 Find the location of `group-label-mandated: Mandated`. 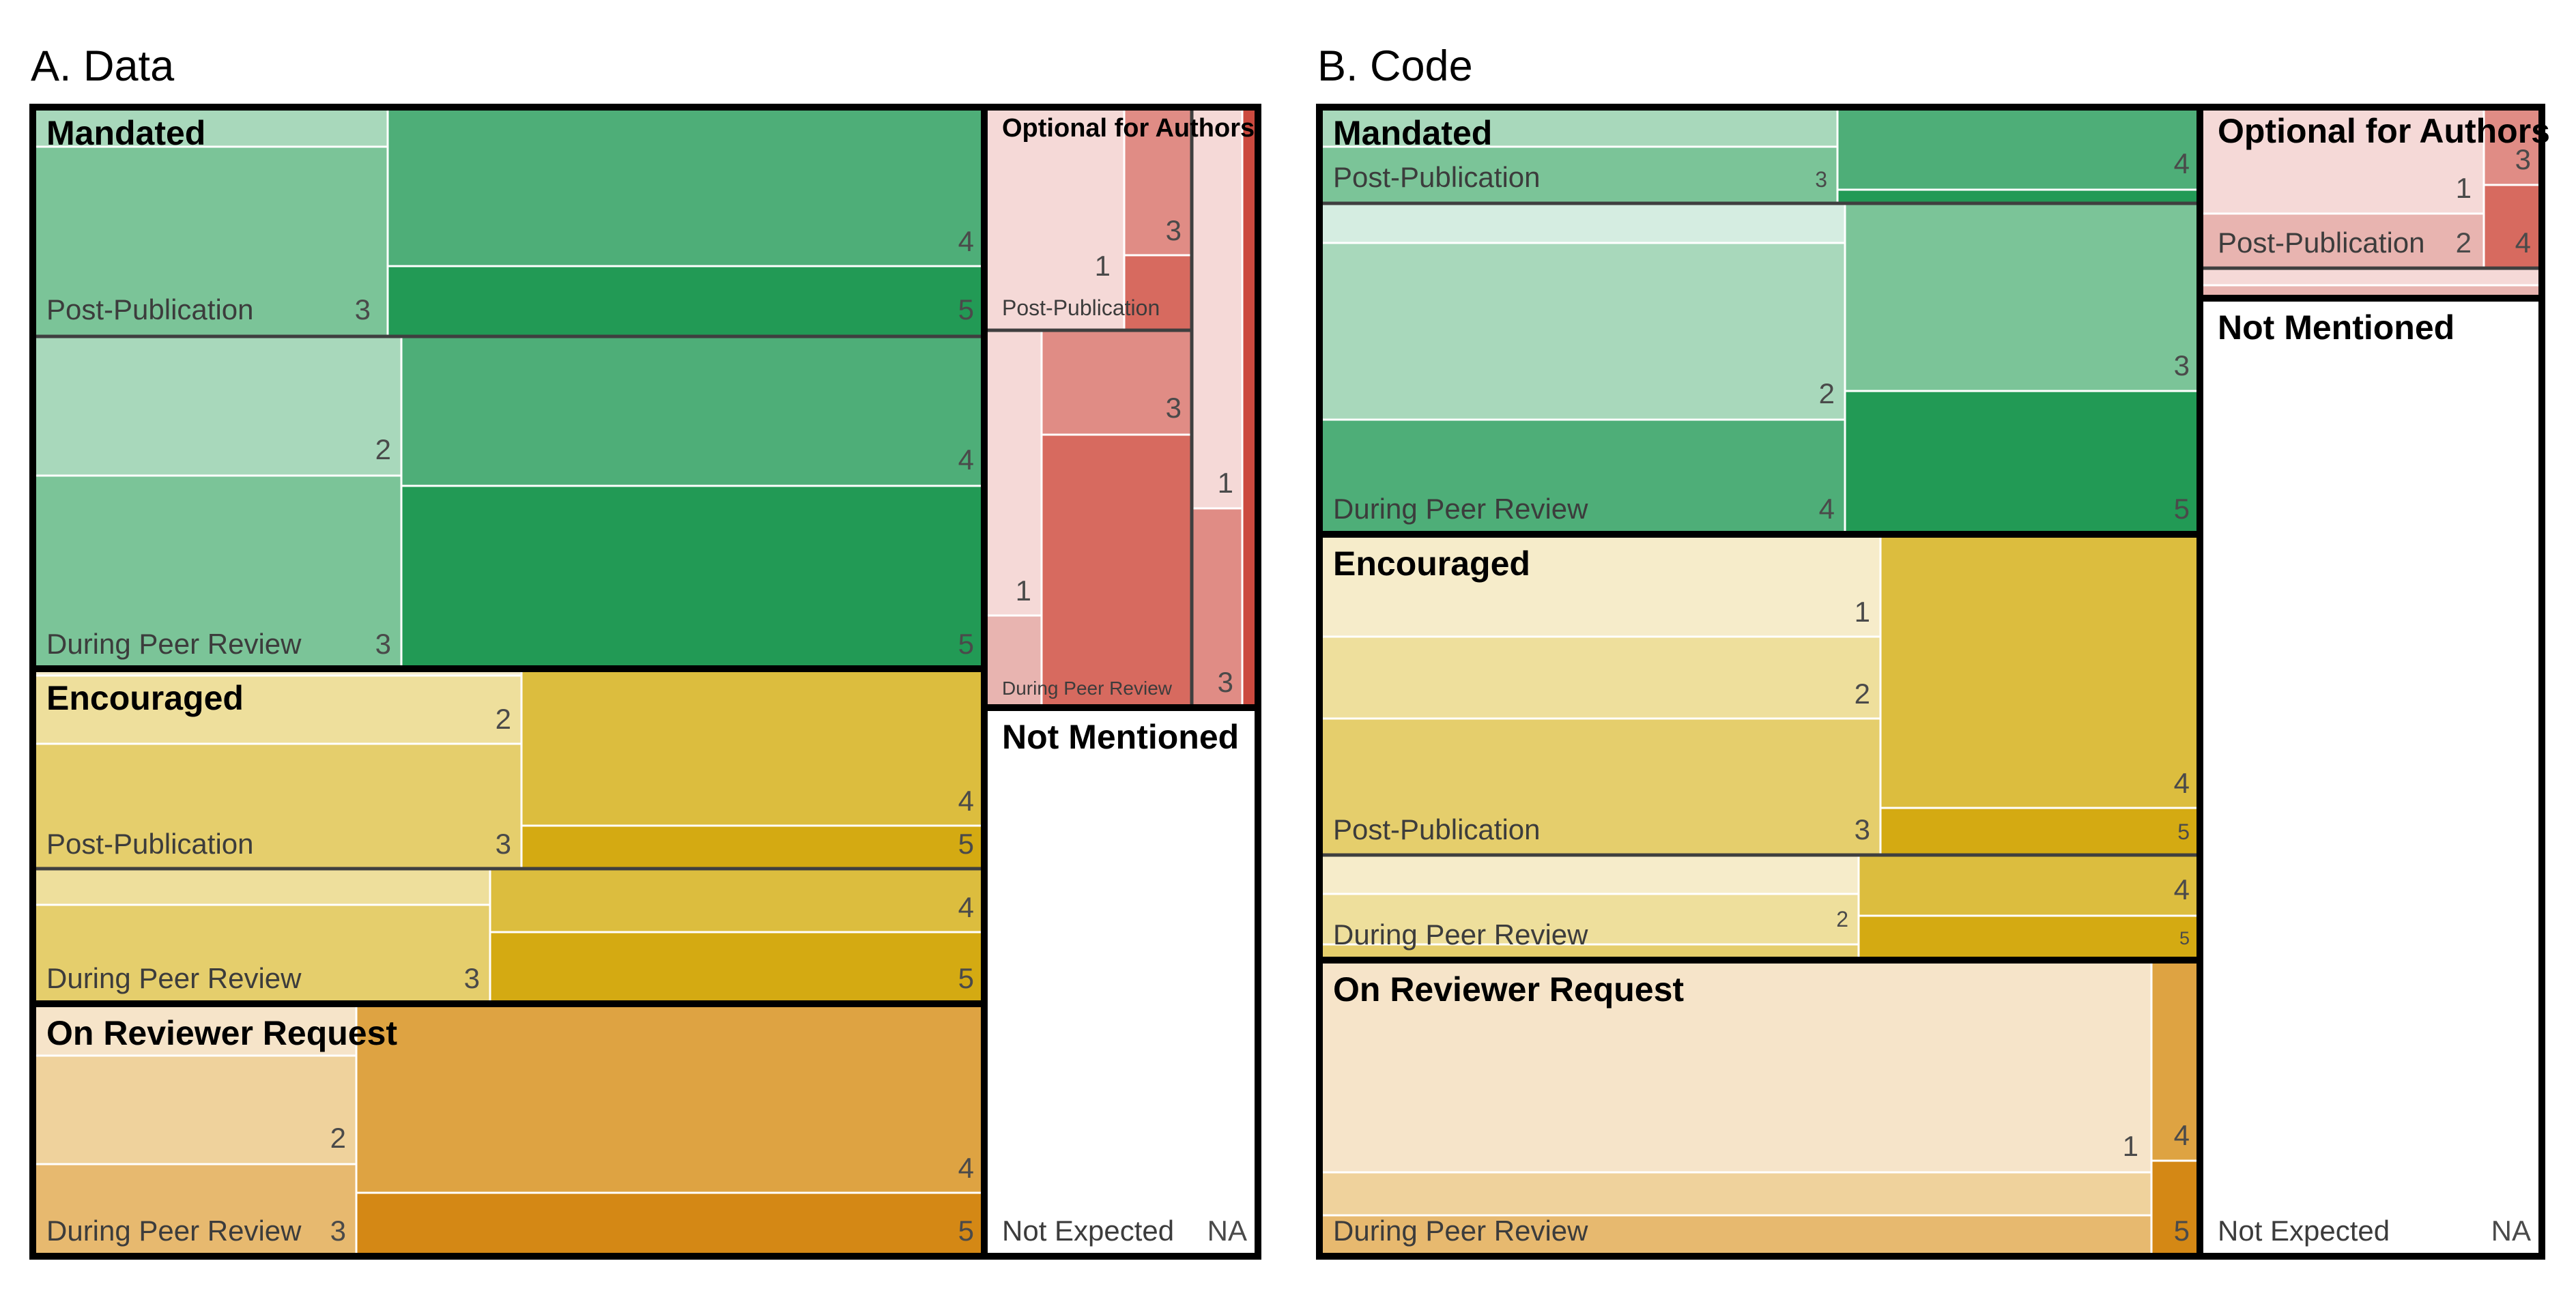

group-label-mandated: Mandated is located at coordinates (1412, 133).